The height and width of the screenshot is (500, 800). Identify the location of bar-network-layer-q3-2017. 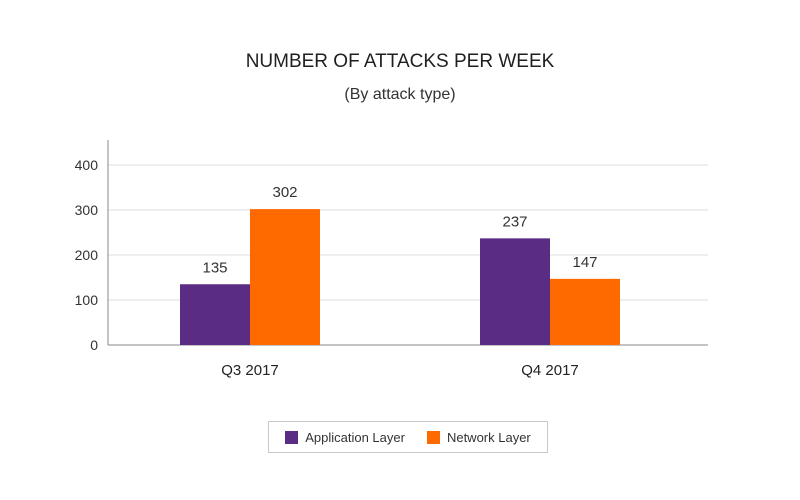
(285, 277).